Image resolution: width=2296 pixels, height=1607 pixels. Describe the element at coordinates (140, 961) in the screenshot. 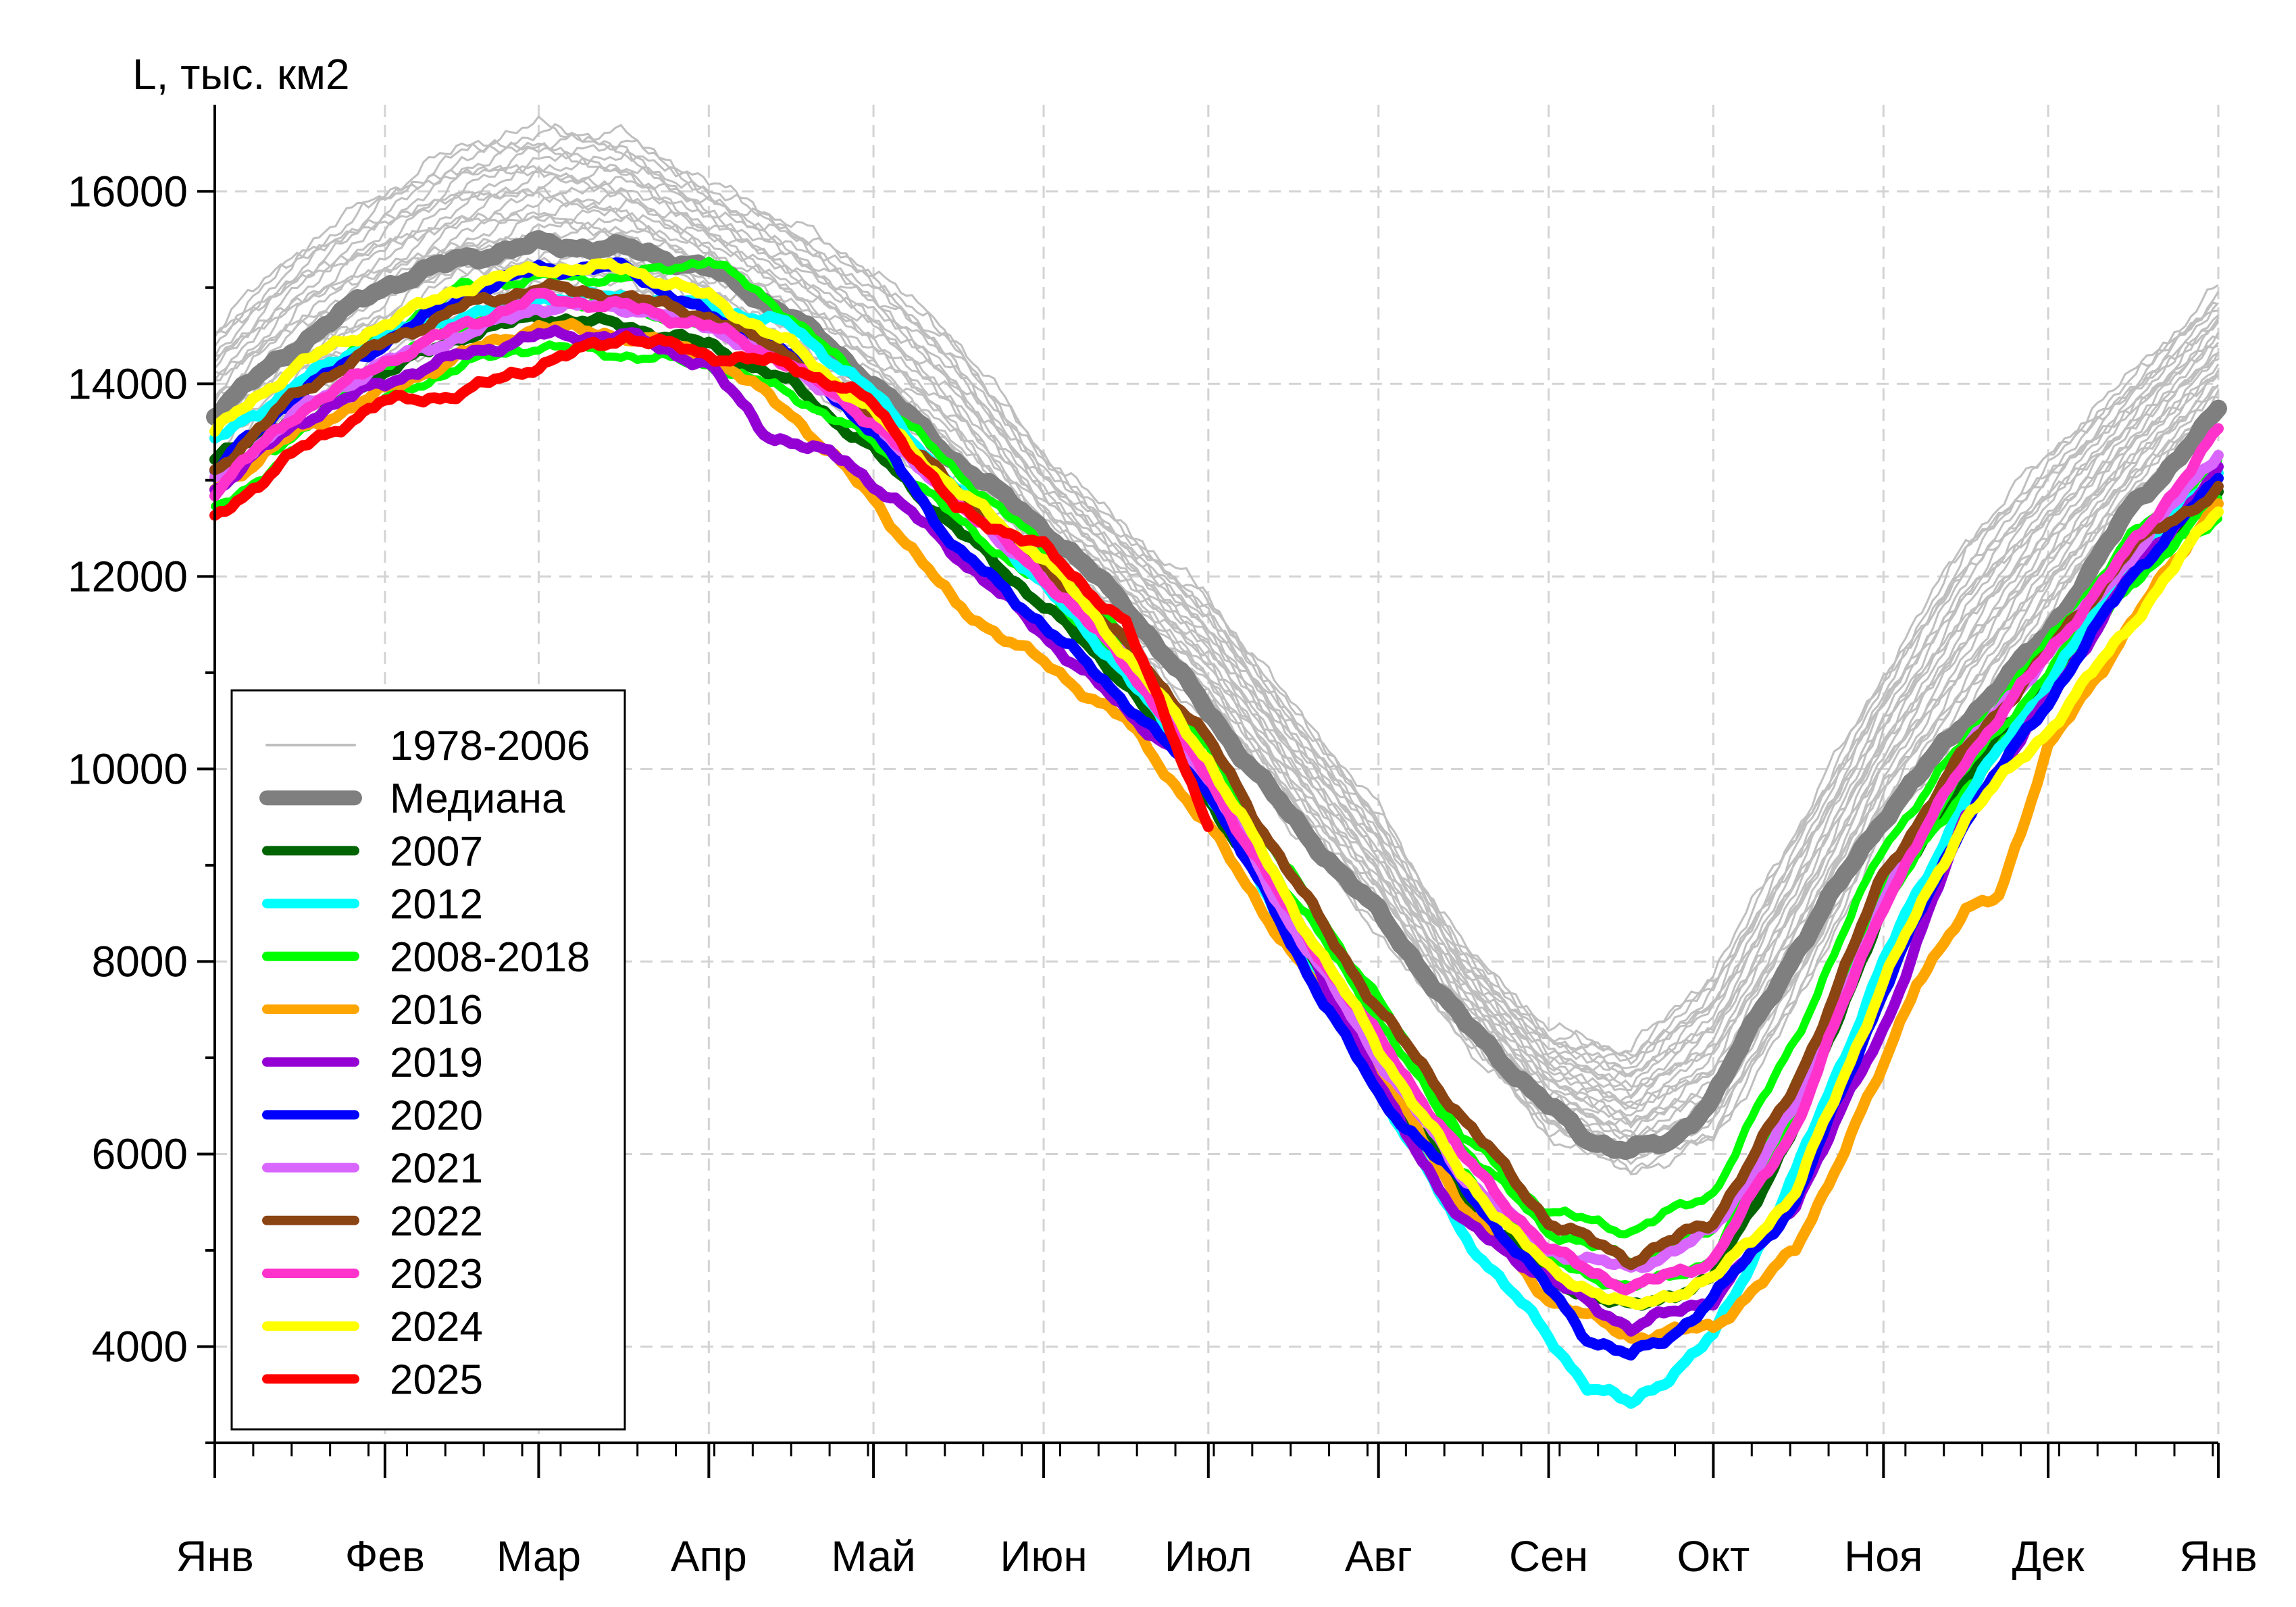

I see `y-tick-label: 8000` at that location.